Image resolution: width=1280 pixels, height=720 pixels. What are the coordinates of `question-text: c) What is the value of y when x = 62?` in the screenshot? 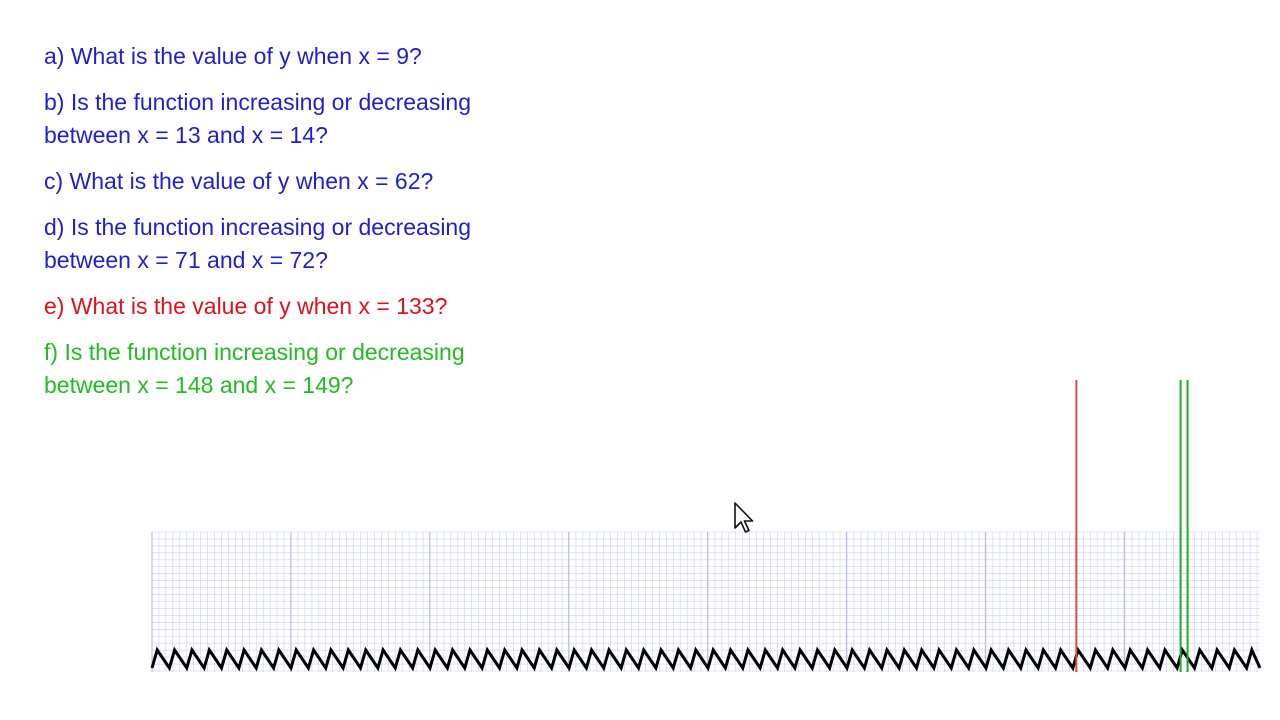 It's located at (239, 181).